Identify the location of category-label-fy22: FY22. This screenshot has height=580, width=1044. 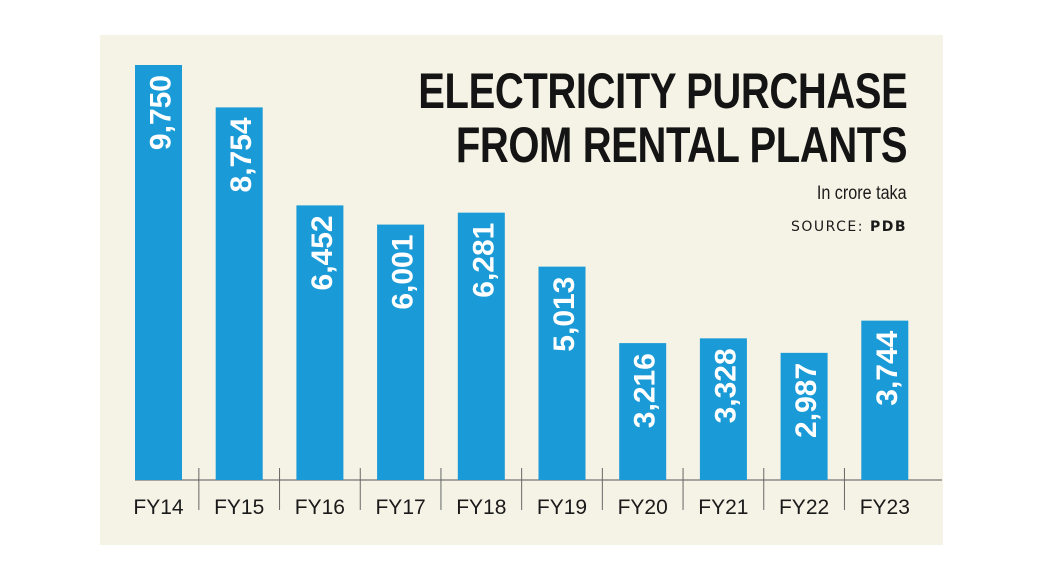
(804, 507).